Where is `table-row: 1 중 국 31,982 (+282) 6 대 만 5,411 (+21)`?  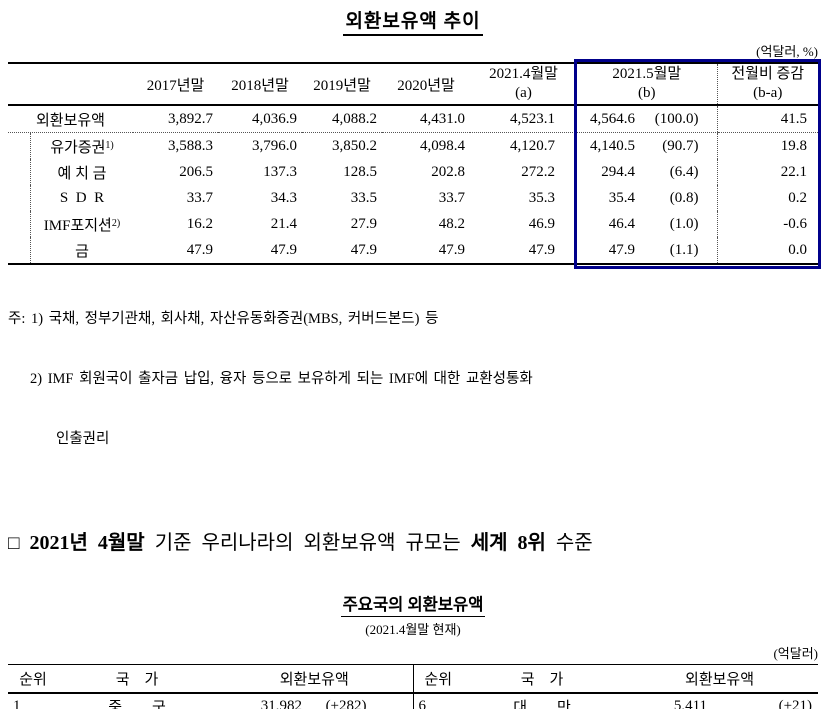
table-row: 1 중 국 31,982 (+282) 6 대 만 5,411 (+21) is located at coordinates (413, 700).